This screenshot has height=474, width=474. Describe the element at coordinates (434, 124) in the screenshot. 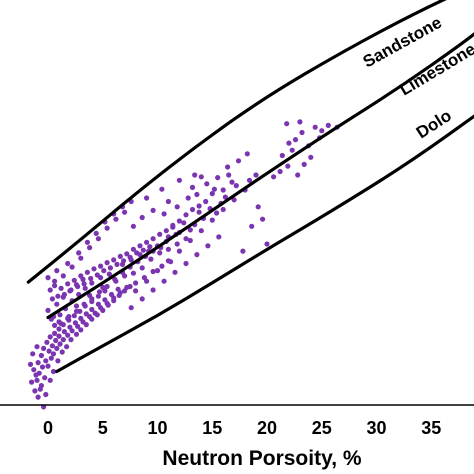

I see `dolomite-label: Dolo` at that location.